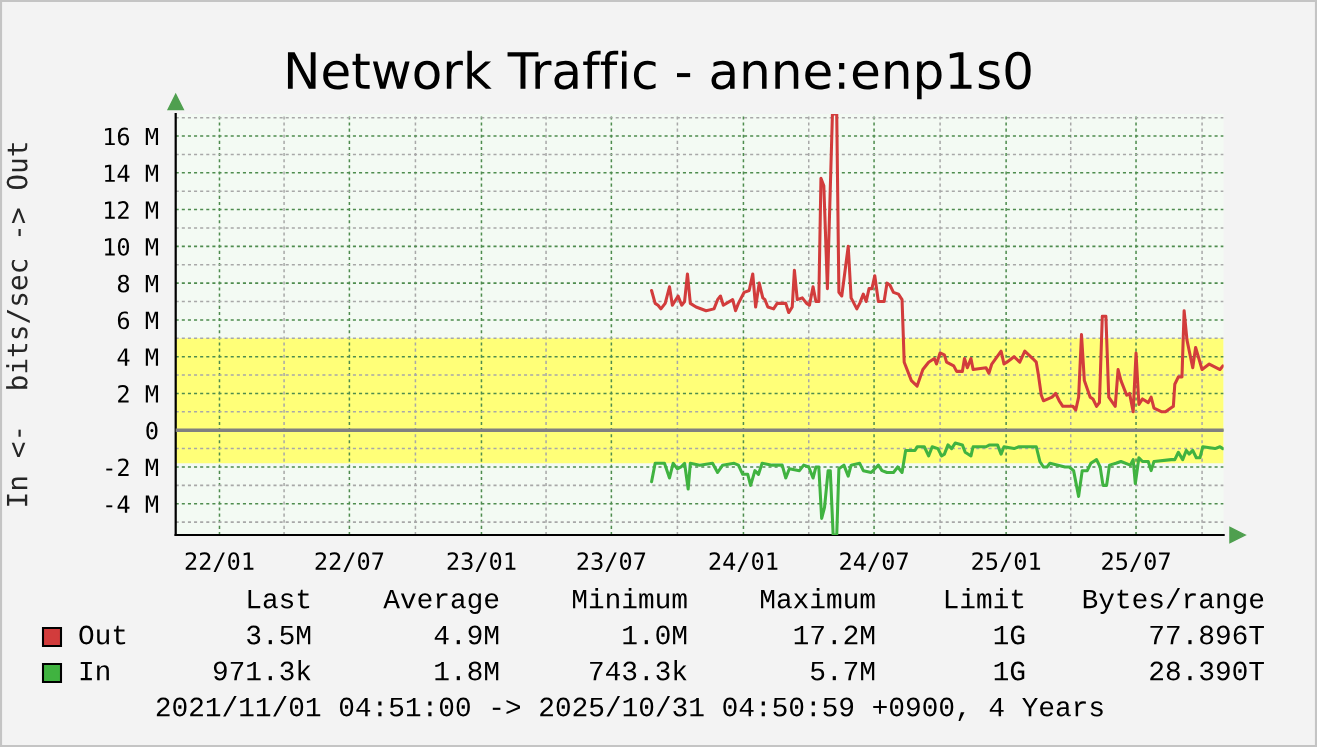 This screenshot has width=1317, height=747. What do you see at coordinates (138, 320) in the screenshot?
I see `y-tick-label: 6 M` at bounding box center [138, 320].